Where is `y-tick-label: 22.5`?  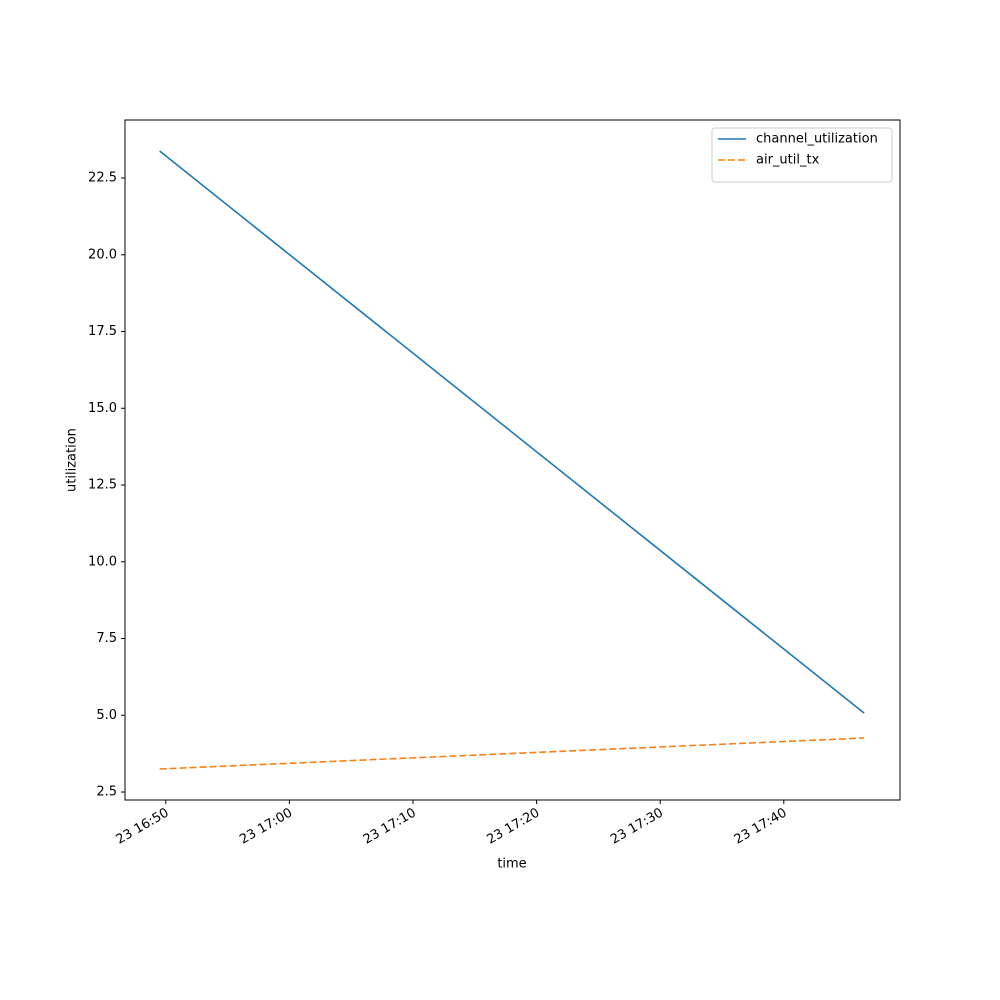 y-tick-label: 22.5 is located at coordinates (102, 178).